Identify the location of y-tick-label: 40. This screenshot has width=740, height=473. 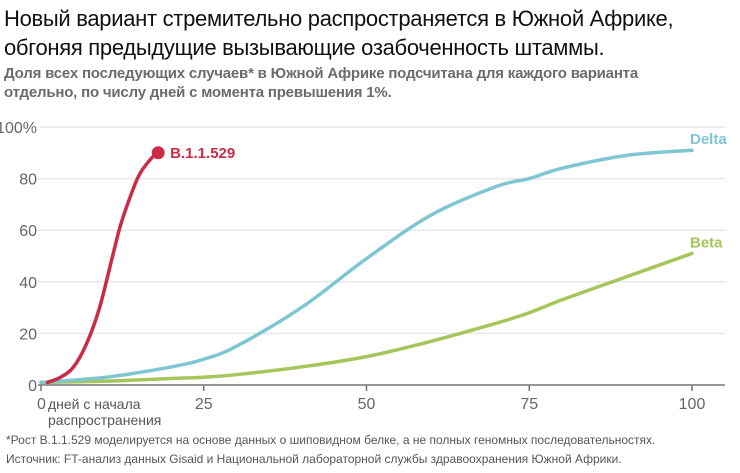
(28, 283).